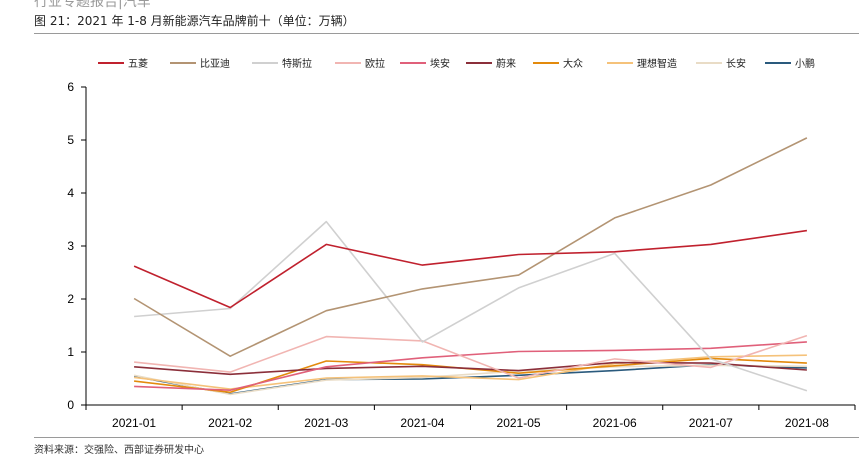 The image size is (863, 466). What do you see at coordinates (70, 140) in the screenshot?
I see `y-tick-label: 5` at bounding box center [70, 140].